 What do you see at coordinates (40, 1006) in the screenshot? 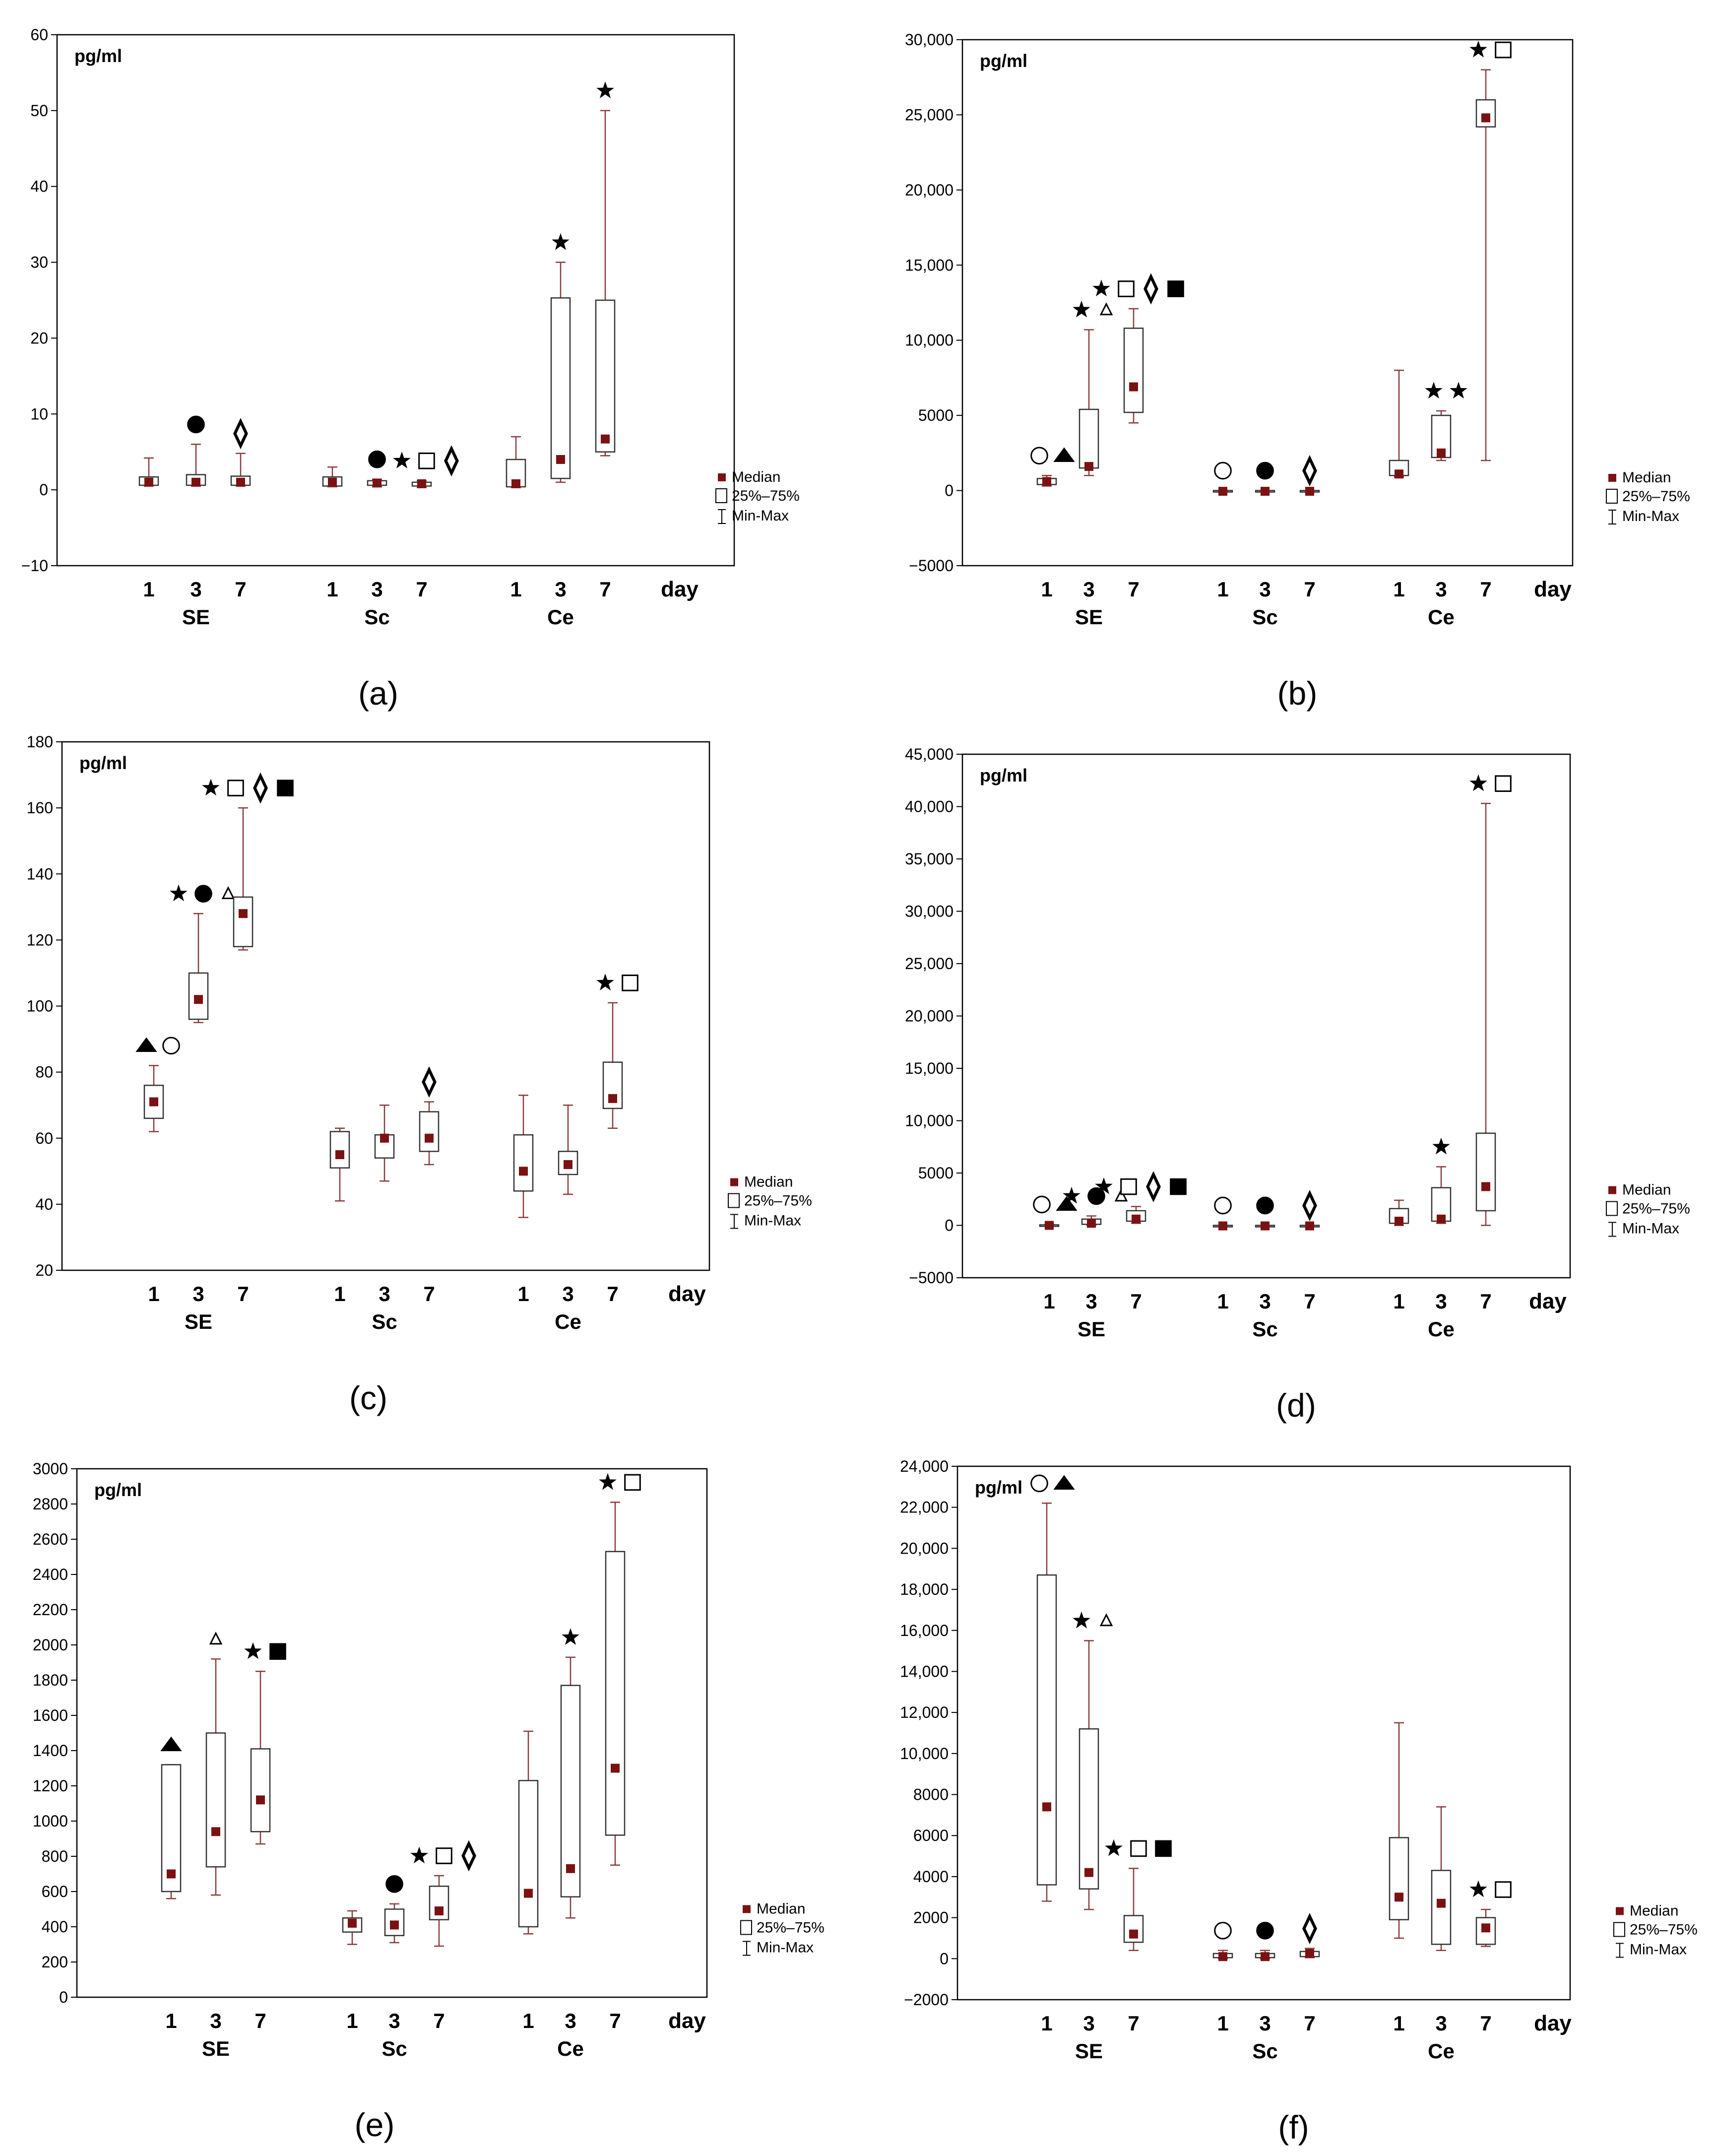
I see `y-tick-label: 100` at bounding box center [40, 1006].